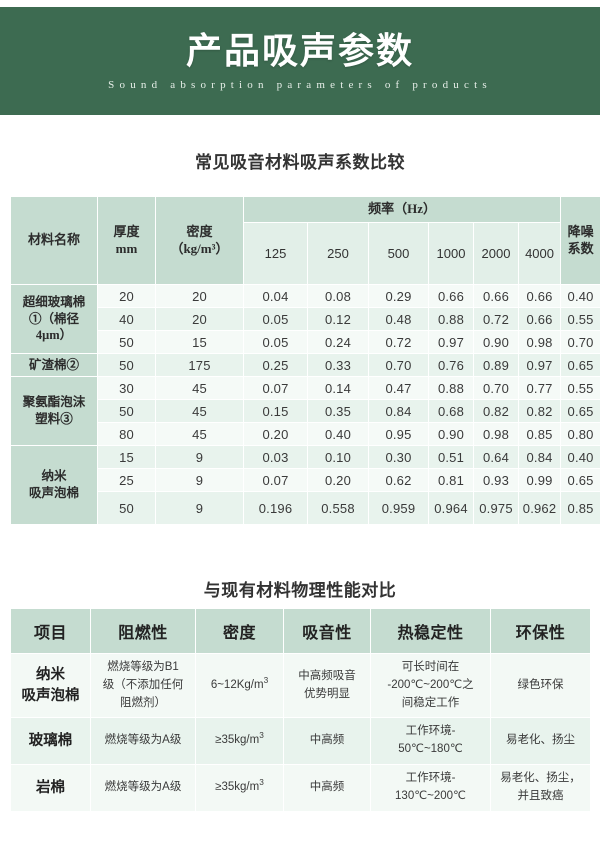  Describe the element at coordinates (275, 457) in the screenshot. I see `coefficient-cell-125hz: 0.03` at that location.